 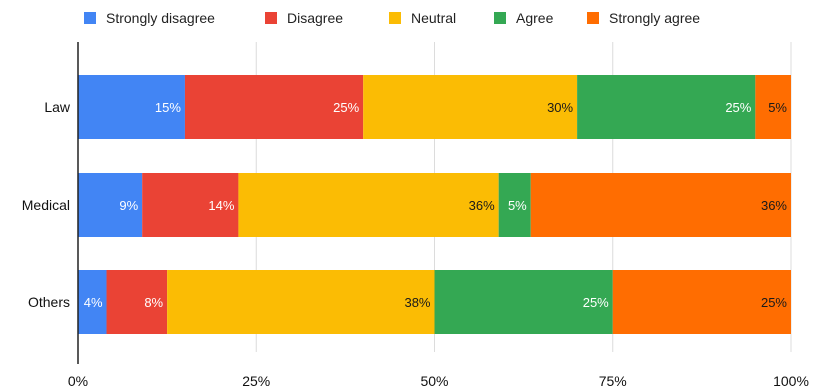 I want to click on bar-segment-others-strongly-agree, so click(x=701, y=302).